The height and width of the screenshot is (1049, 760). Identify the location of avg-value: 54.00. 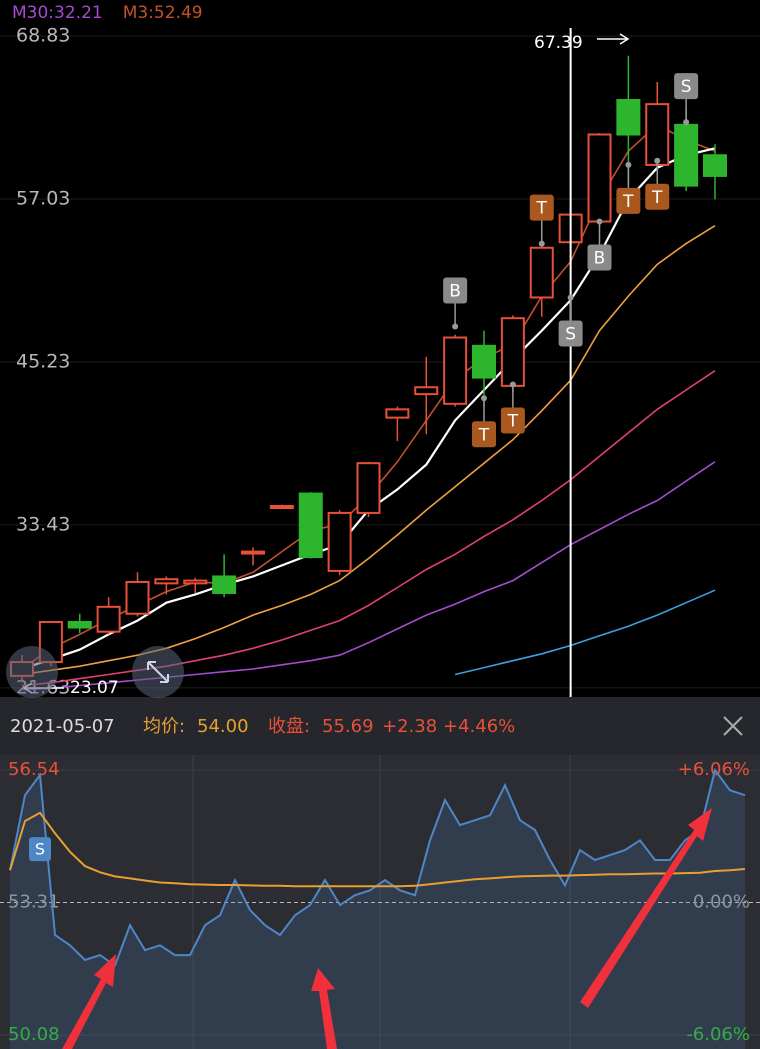
(223, 726).